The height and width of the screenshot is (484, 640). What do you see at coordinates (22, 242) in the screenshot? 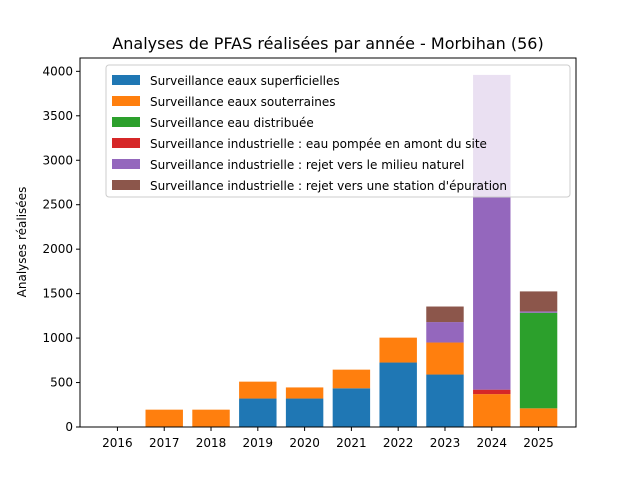
I see `y-axis-label: Analyses réalisées` at bounding box center [22, 242].